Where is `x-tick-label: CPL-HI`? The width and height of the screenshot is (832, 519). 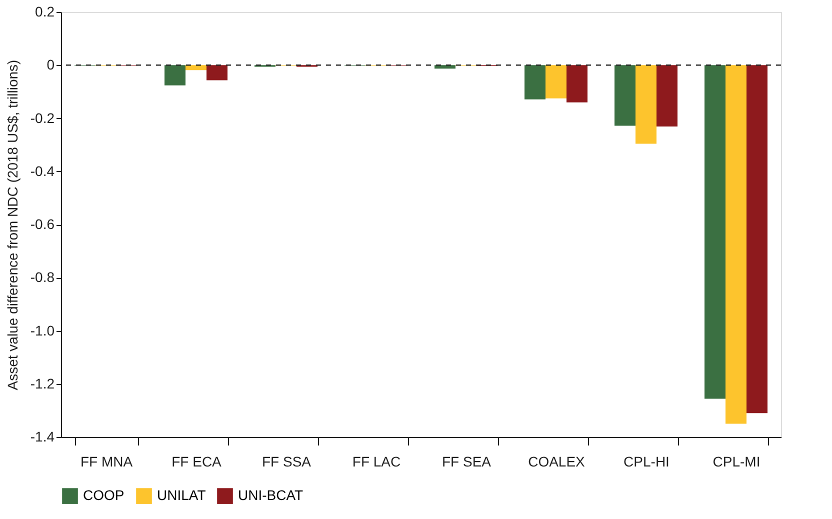
x-tick-label: CPL-HI is located at coordinates (647, 462).